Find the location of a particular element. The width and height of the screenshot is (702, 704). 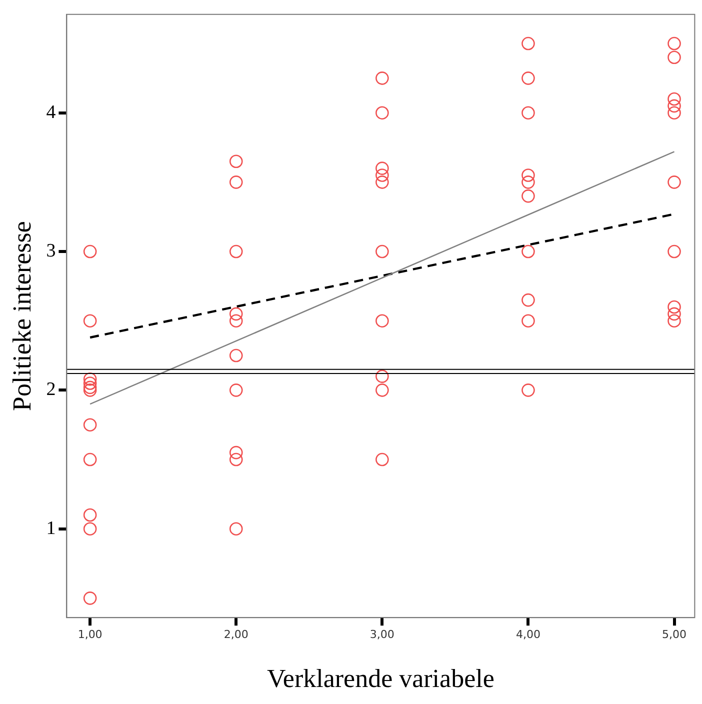

y-tick-label: 2 is located at coordinates (51, 389).